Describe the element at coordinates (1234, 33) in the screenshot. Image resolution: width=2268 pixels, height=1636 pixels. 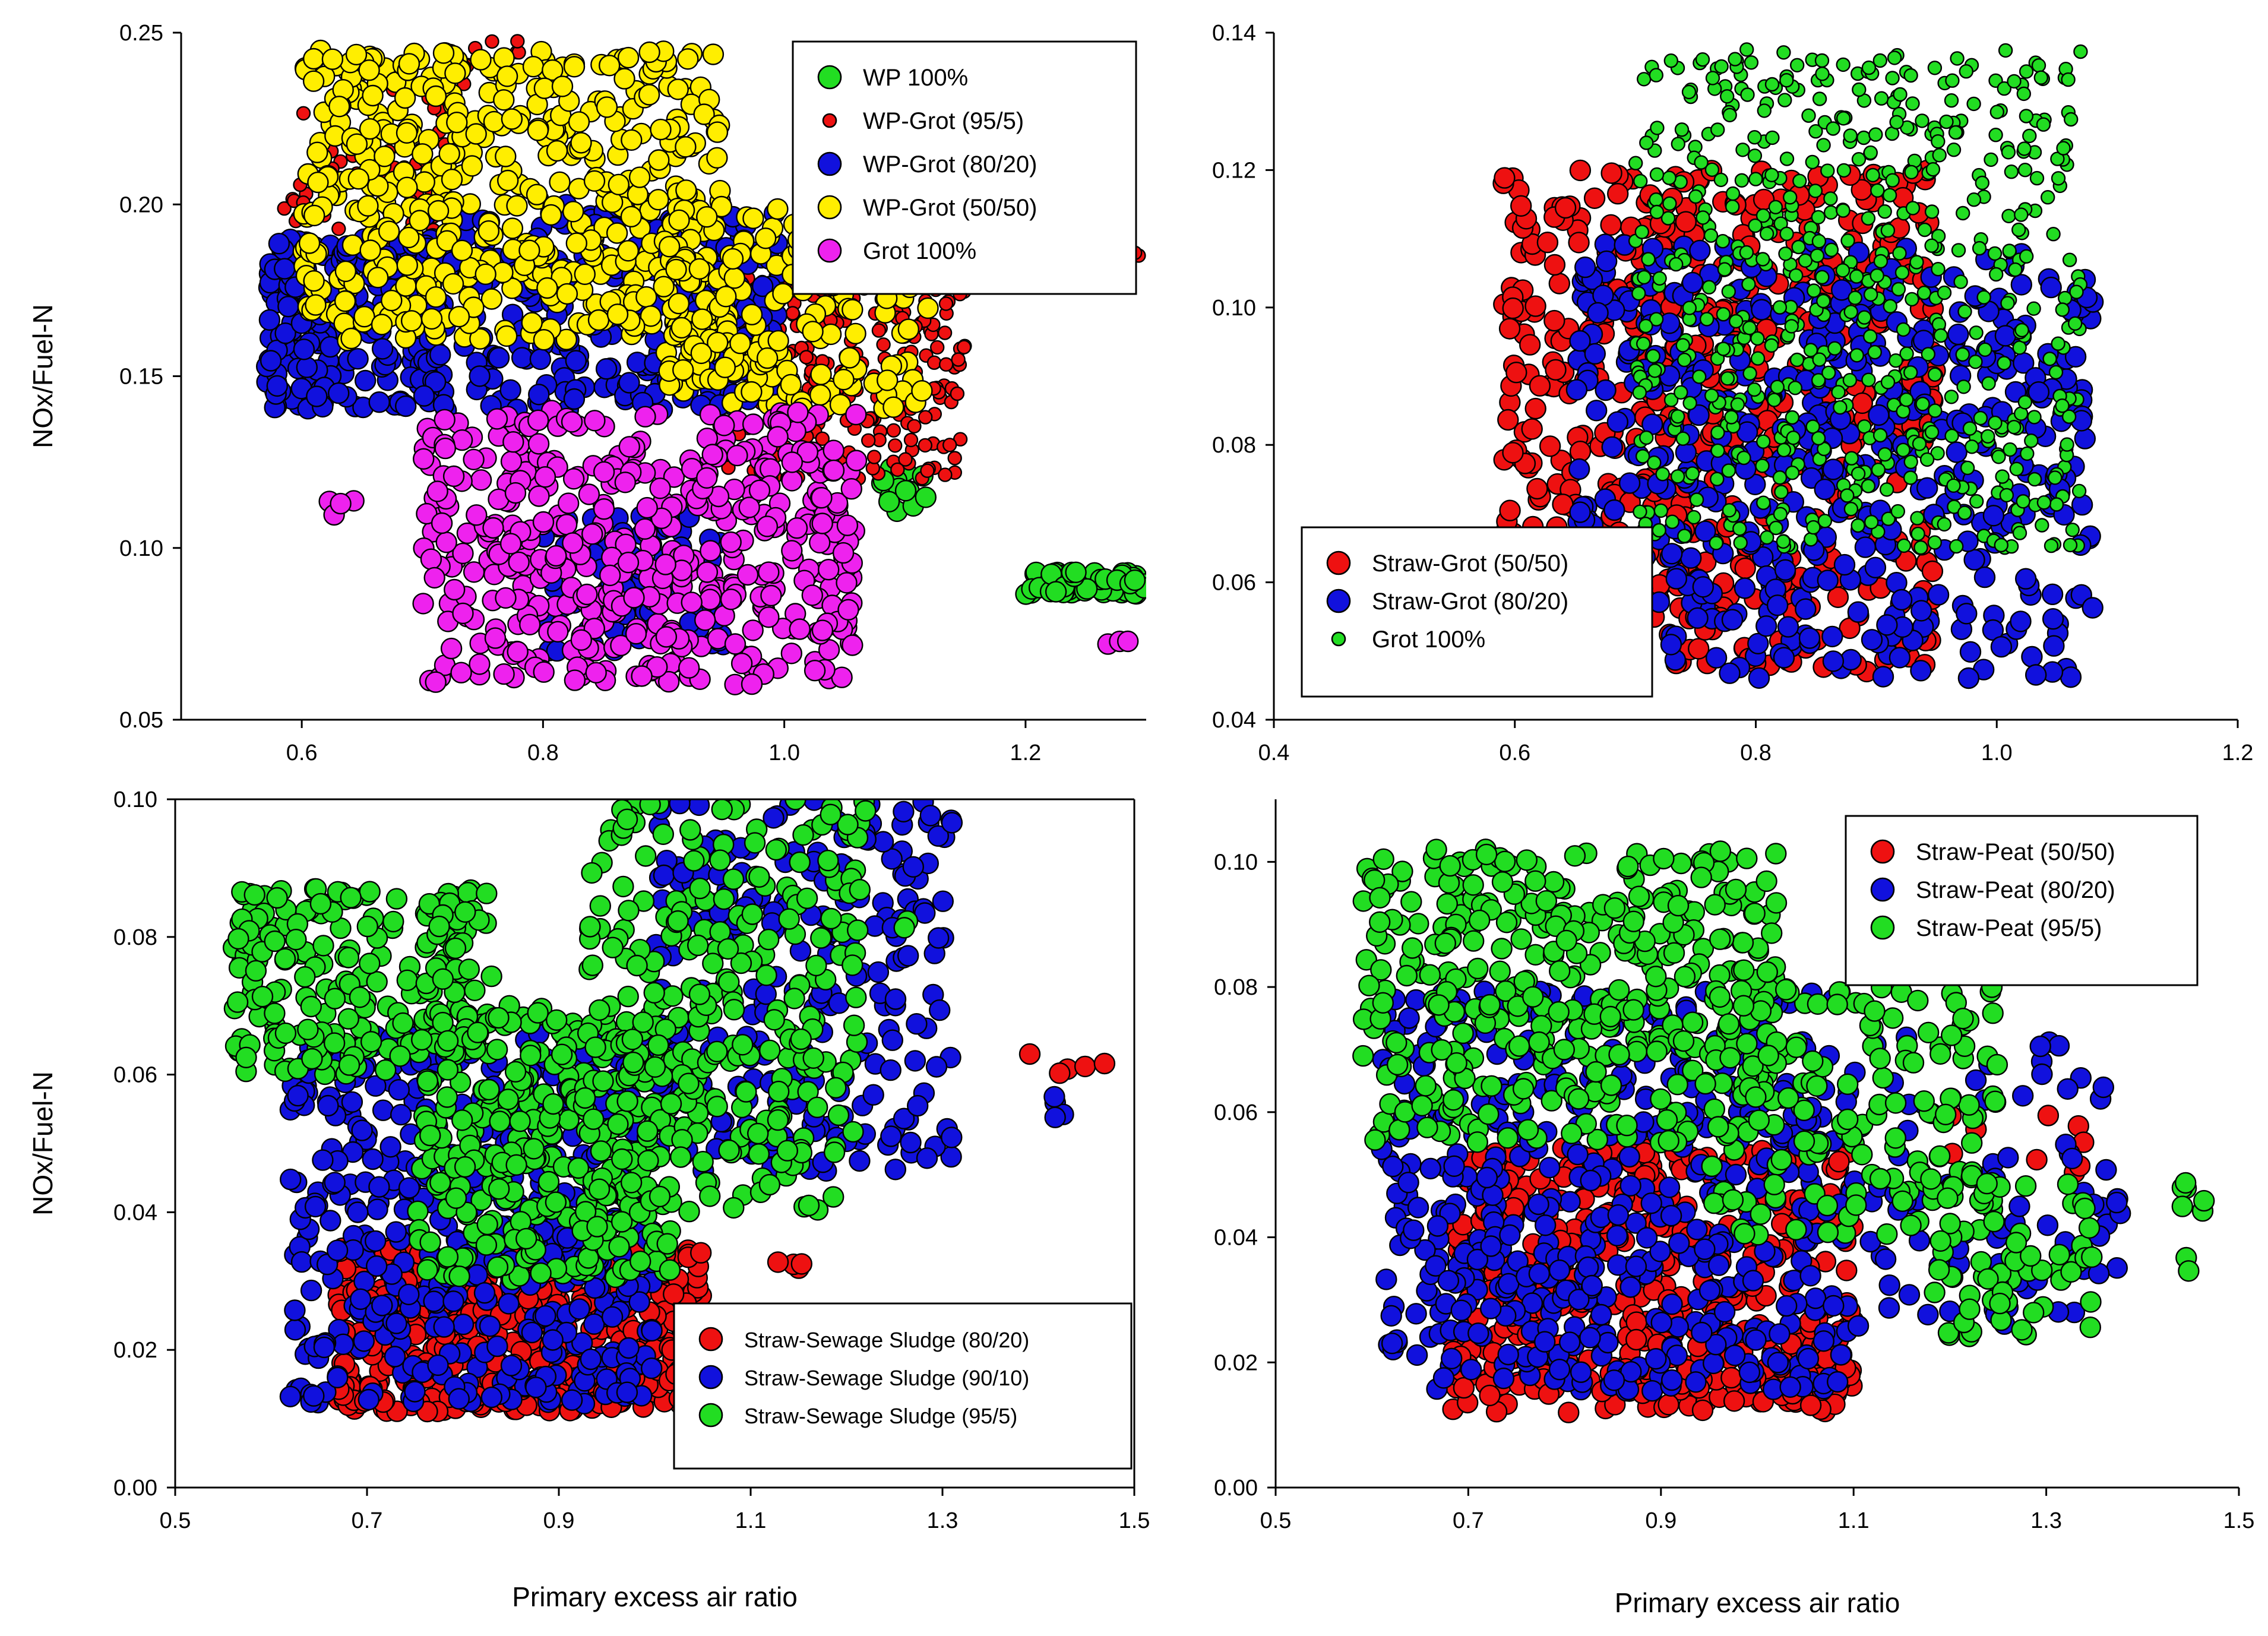
I see `y-tick-label: 0.14` at that location.